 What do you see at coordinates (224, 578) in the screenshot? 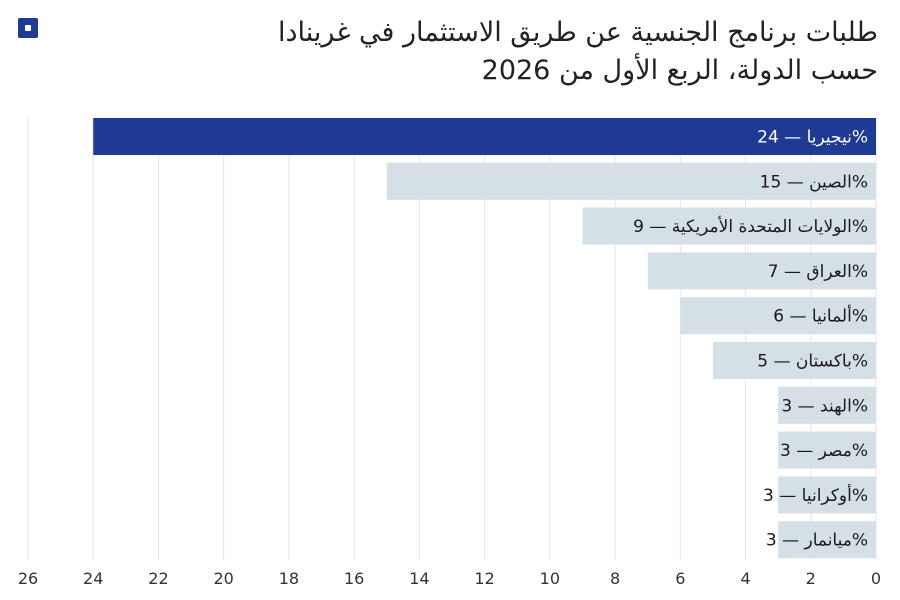
I see `x-tick-label: 20` at bounding box center [224, 578].